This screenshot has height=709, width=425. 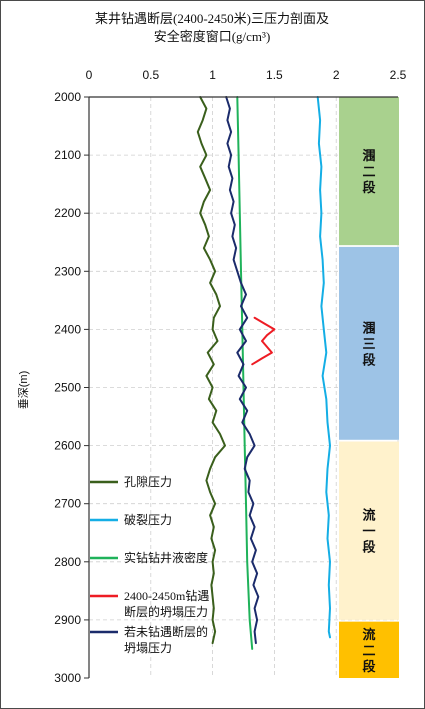 I want to click on chart-title-line-1: 某井钻遇断层(2400-2450米)三压力剖面及, so click(x=212, y=18).